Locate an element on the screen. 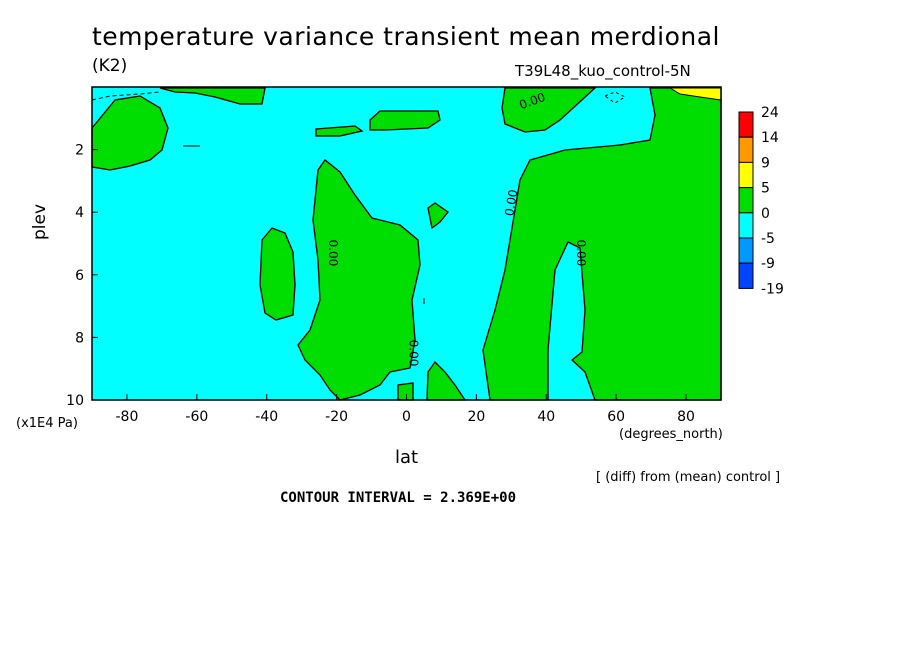 This screenshot has height=654, width=904. colorbar-label: 0 is located at coordinates (765, 214).